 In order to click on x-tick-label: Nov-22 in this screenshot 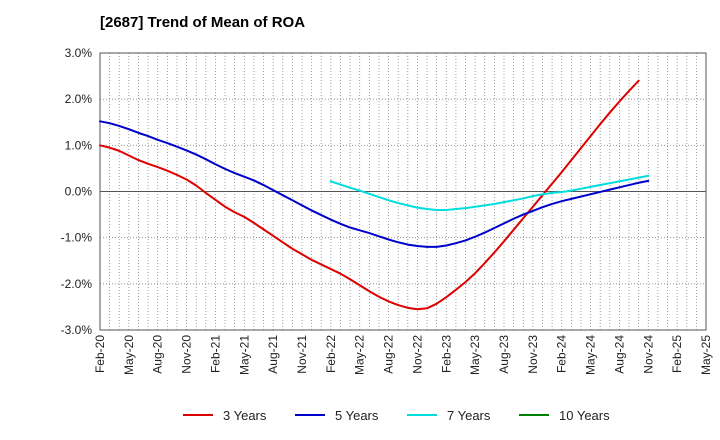, I will do `click(417, 354)`.